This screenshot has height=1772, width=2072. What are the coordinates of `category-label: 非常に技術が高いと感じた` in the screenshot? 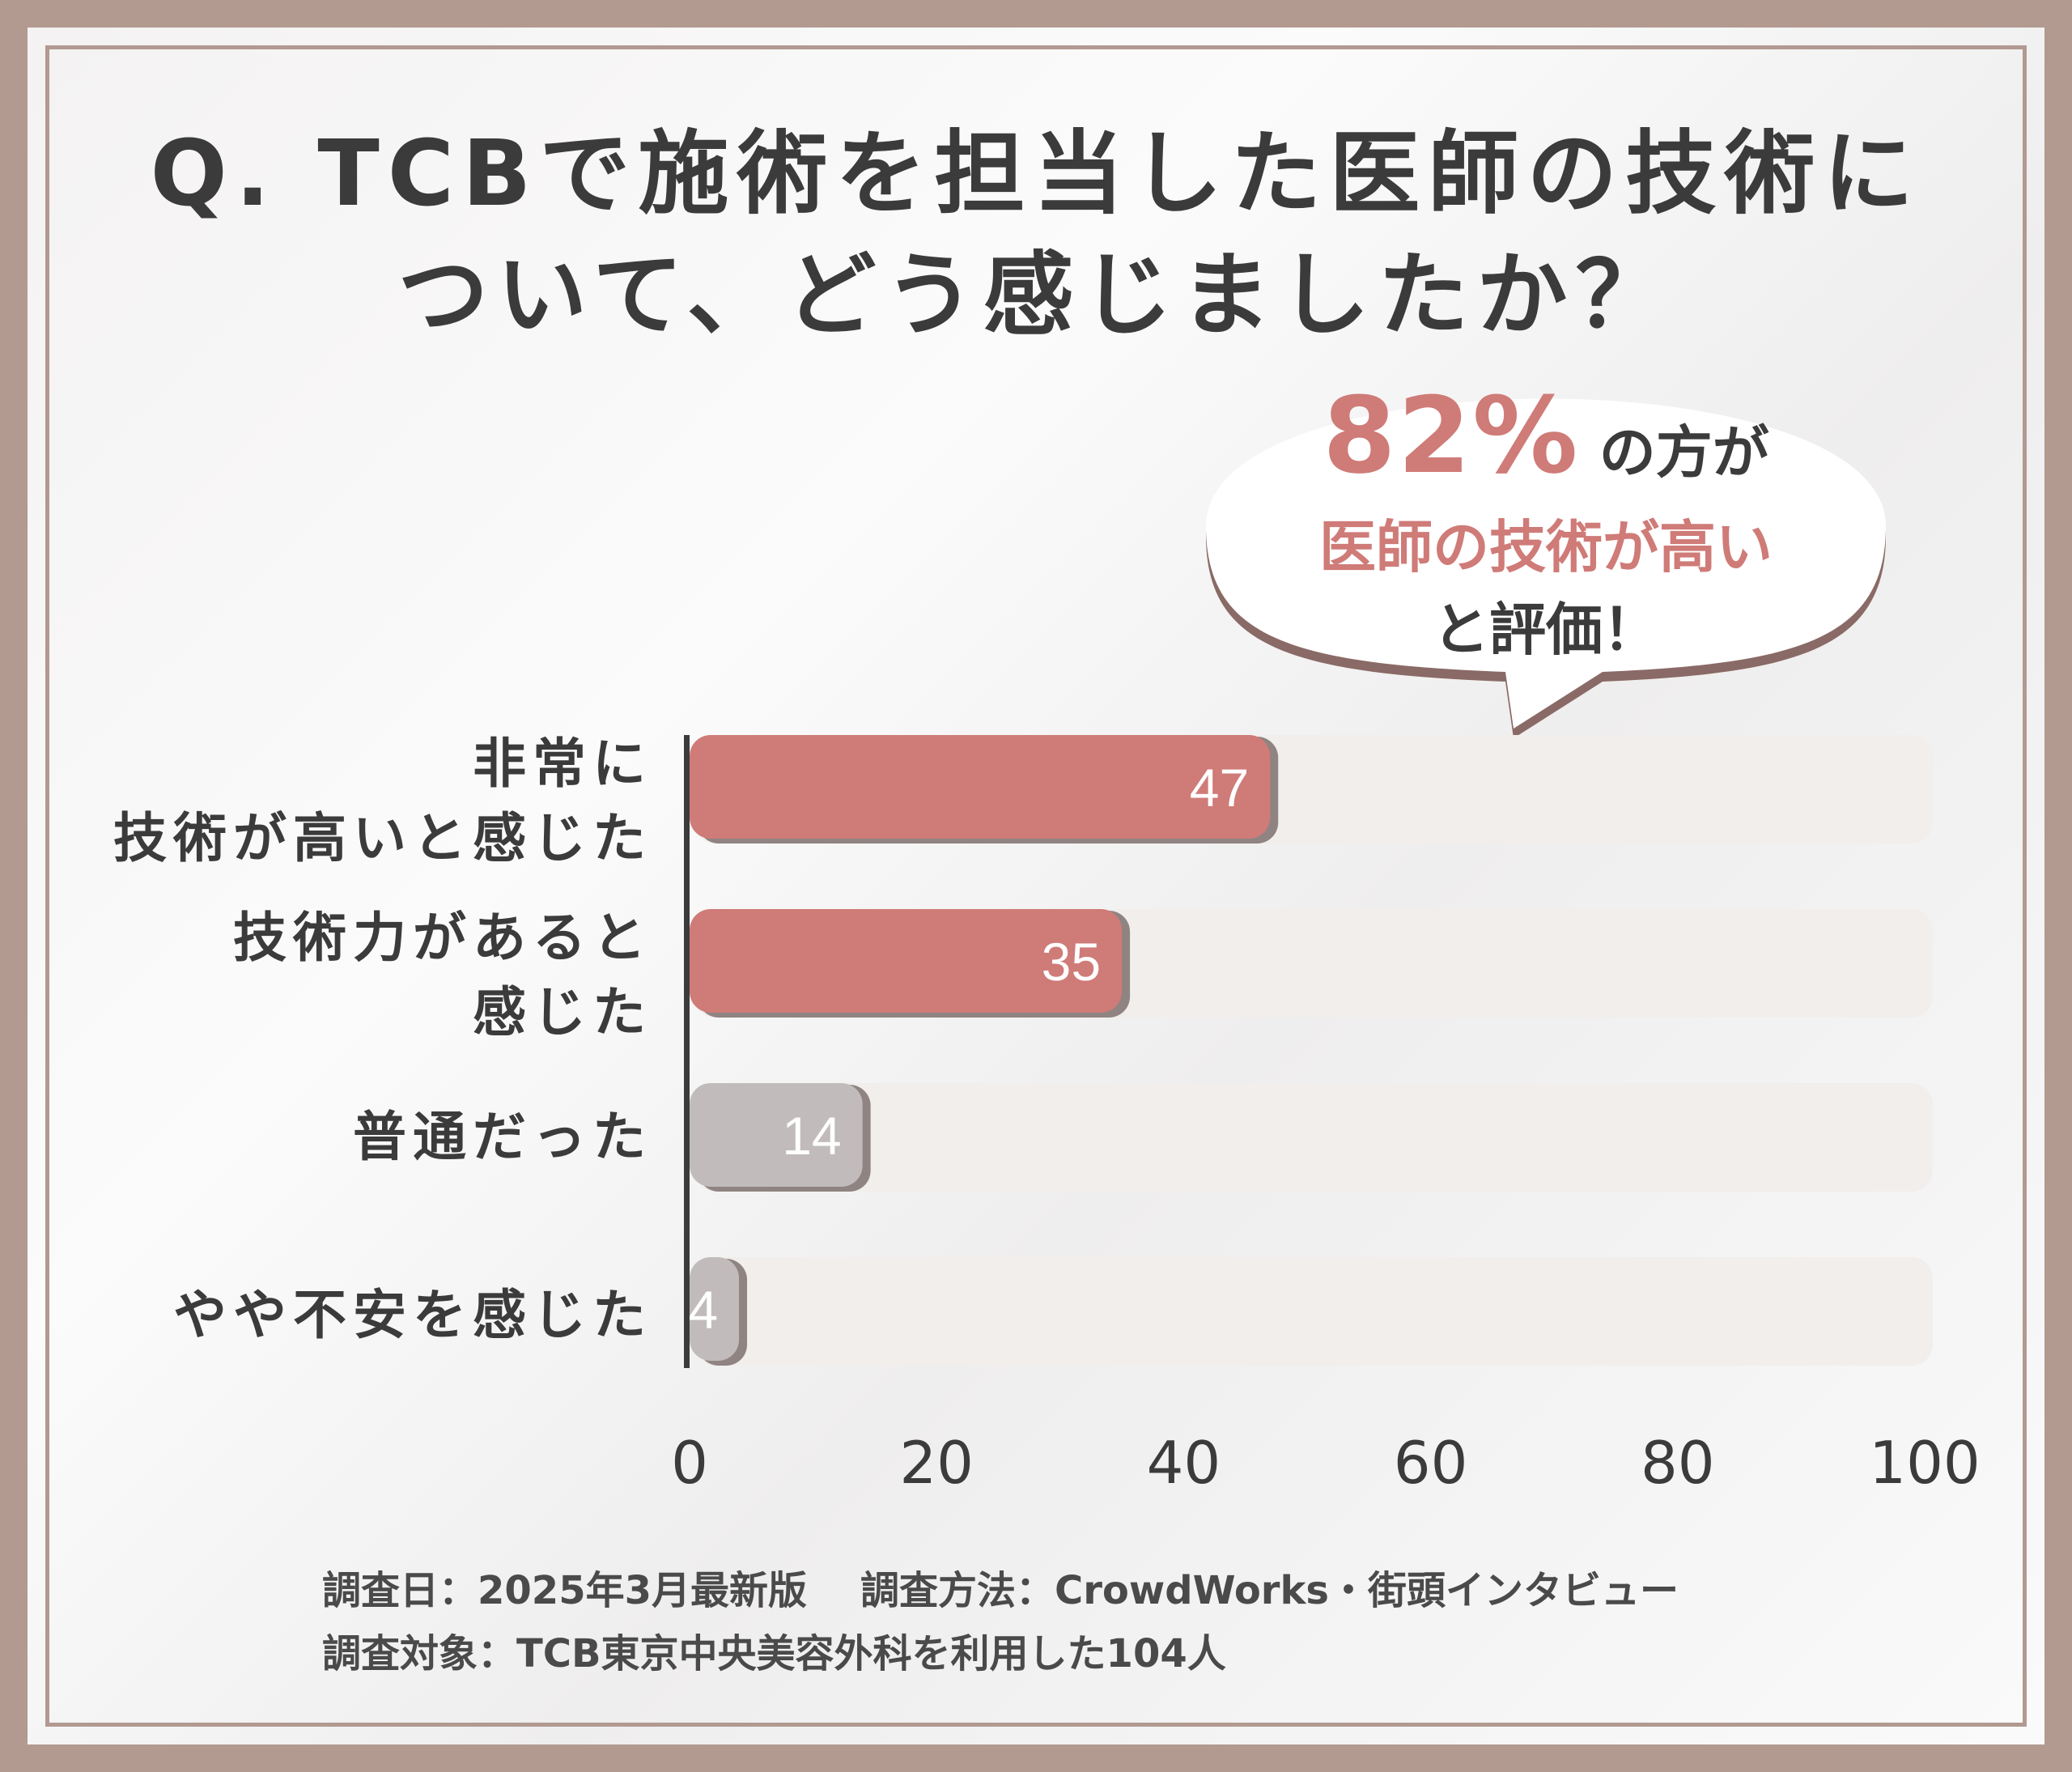 It's located at (382, 802).